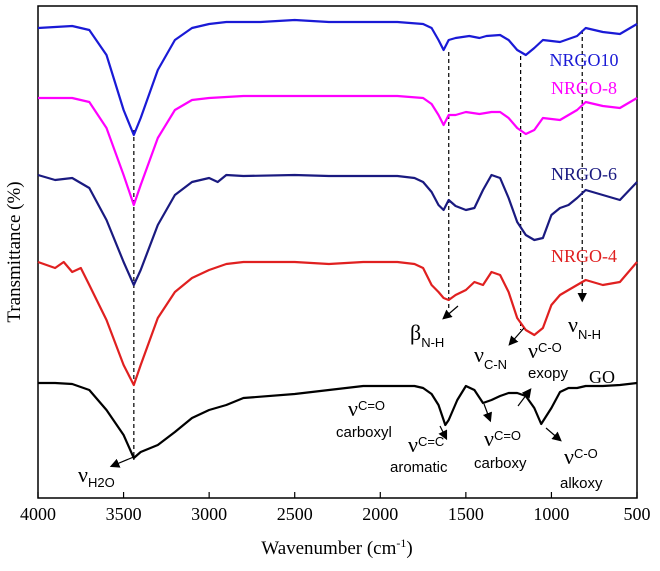 The width and height of the screenshot is (660, 571). Describe the element at coordinates (38, 514) in the screenshot. I see `x-tick-label: 4000` at that location.